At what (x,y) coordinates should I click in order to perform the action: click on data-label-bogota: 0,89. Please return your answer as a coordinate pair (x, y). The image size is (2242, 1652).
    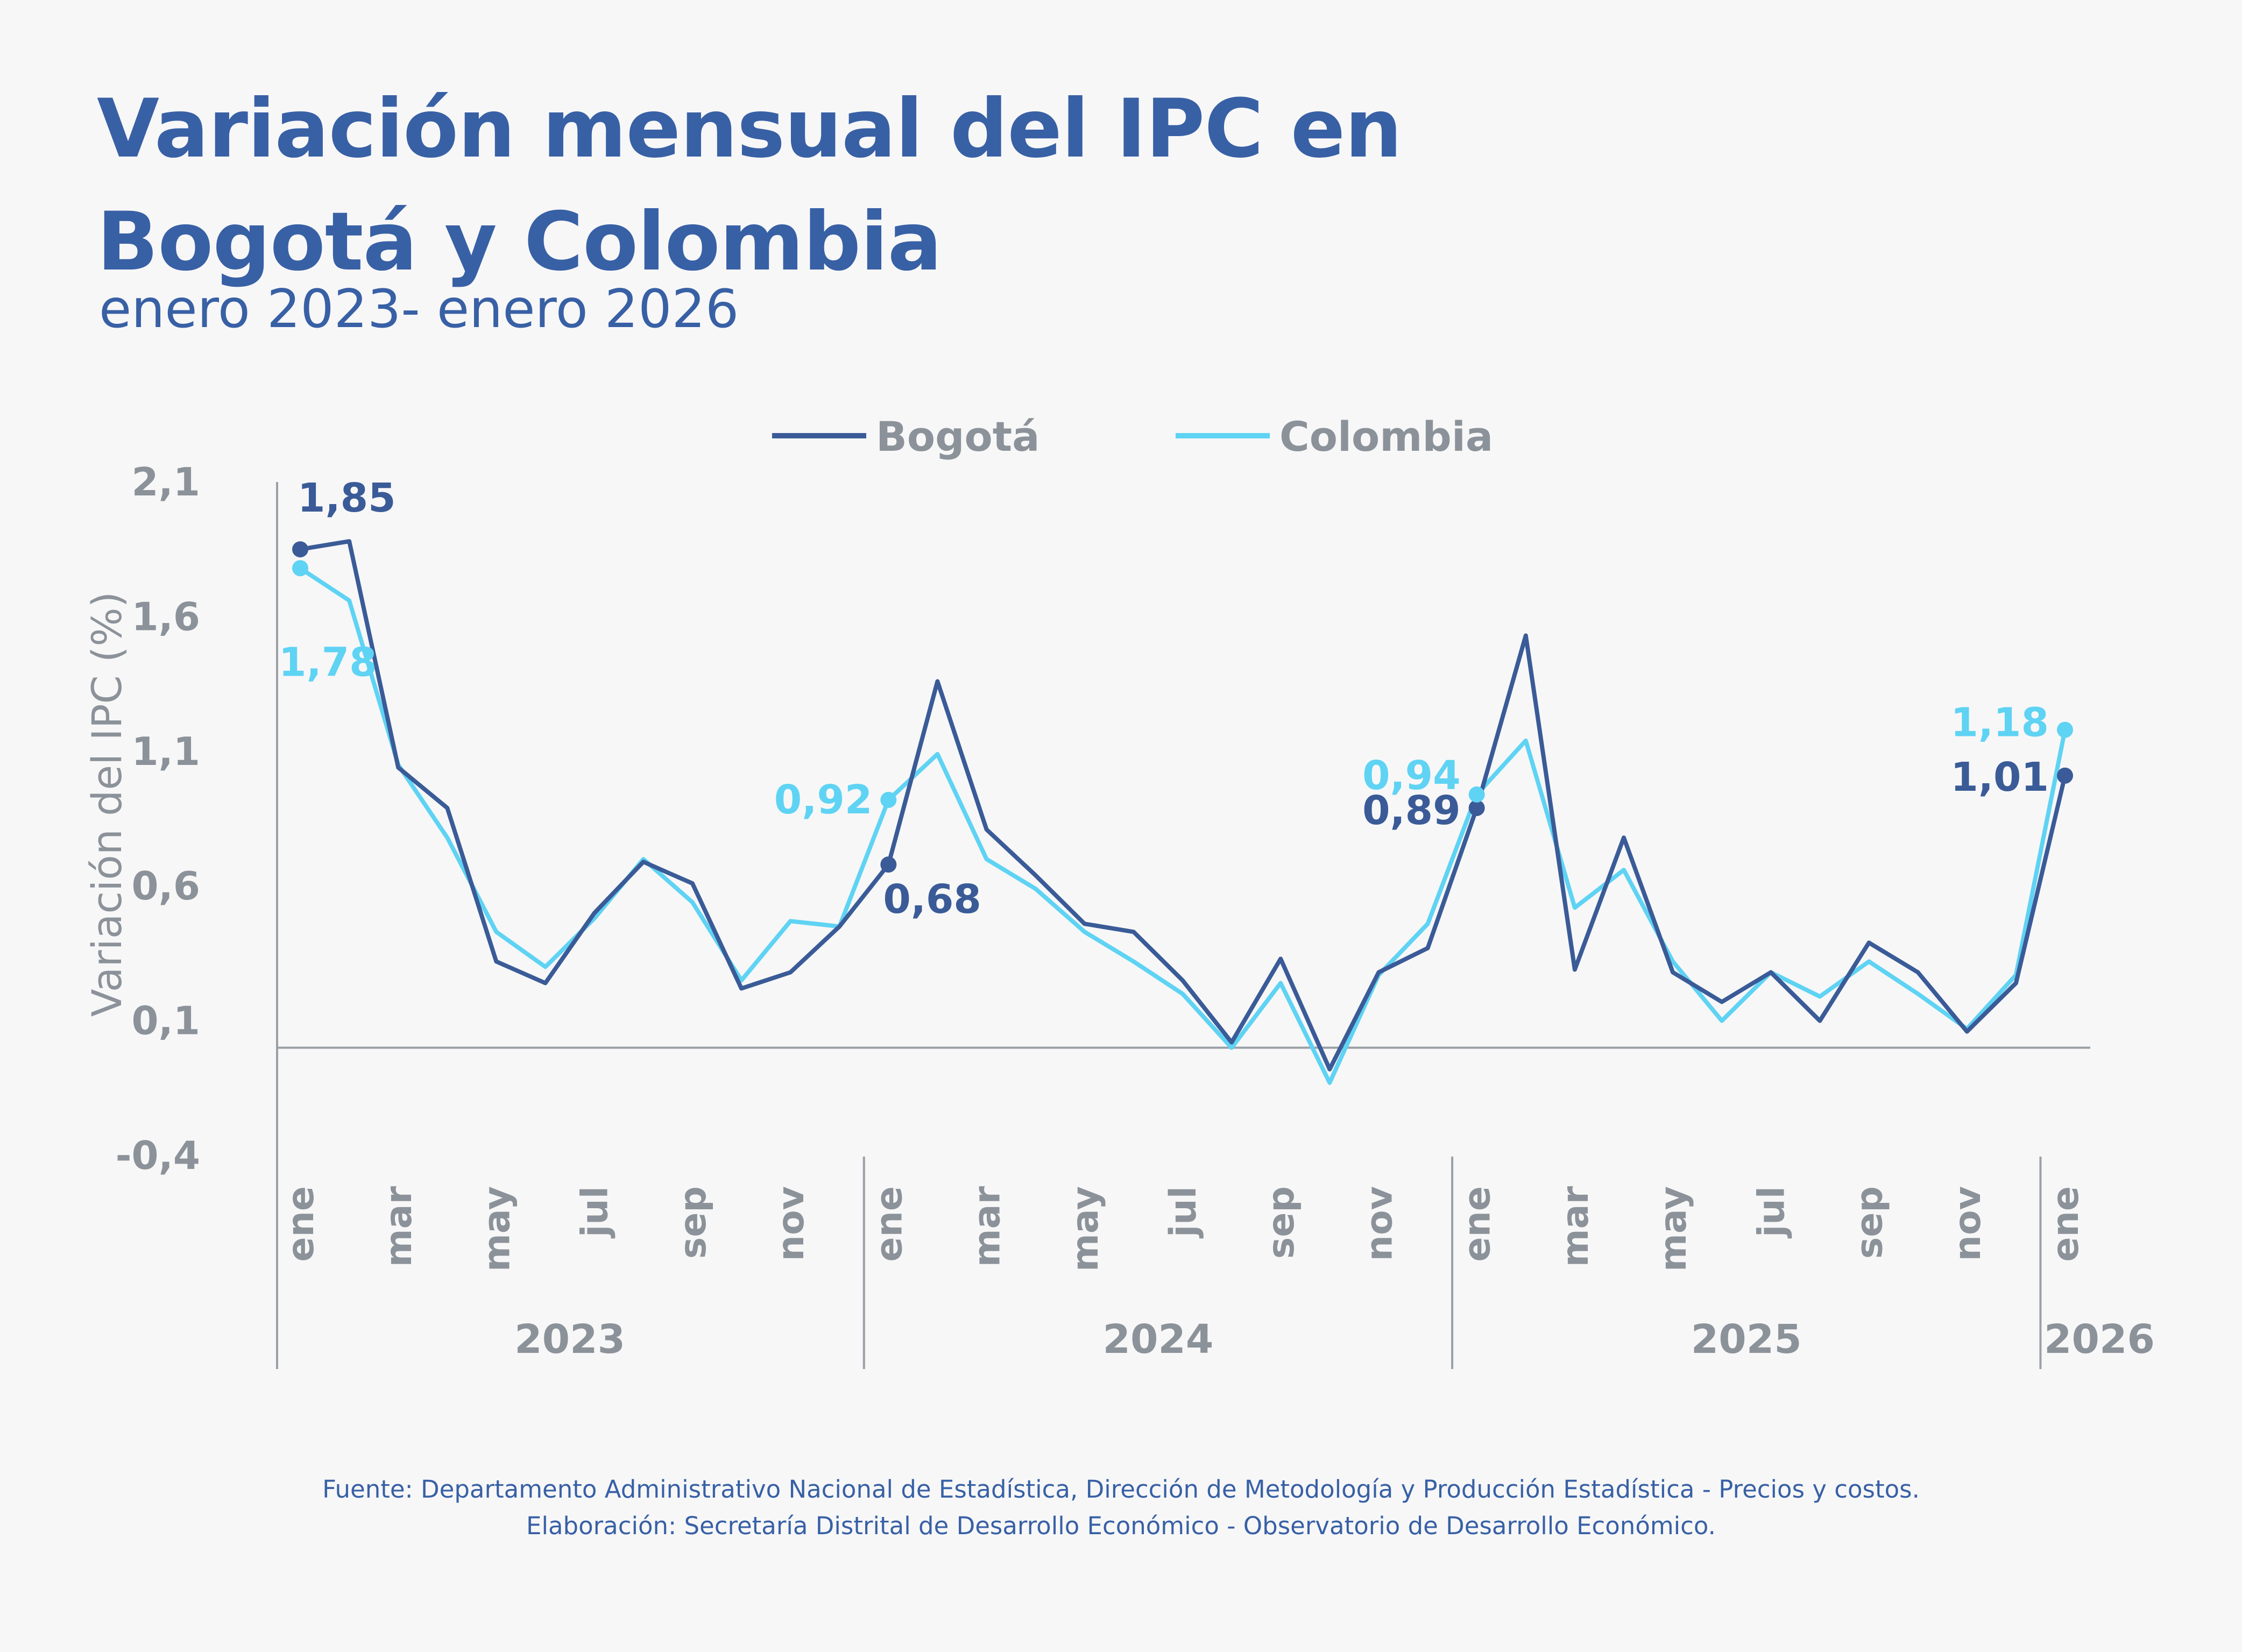
    Looking at the image, I should click on (1411, 811).